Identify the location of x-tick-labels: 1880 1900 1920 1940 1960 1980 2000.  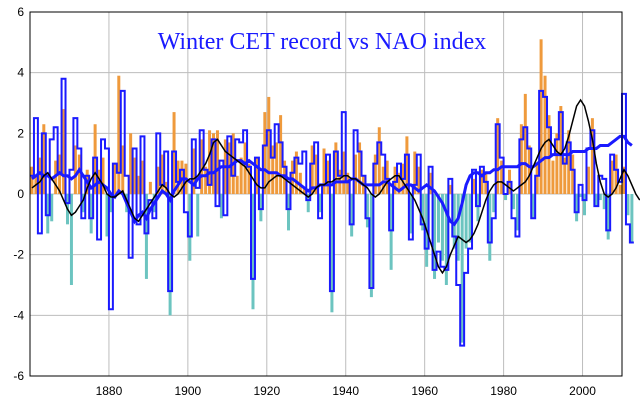
(346, 391).